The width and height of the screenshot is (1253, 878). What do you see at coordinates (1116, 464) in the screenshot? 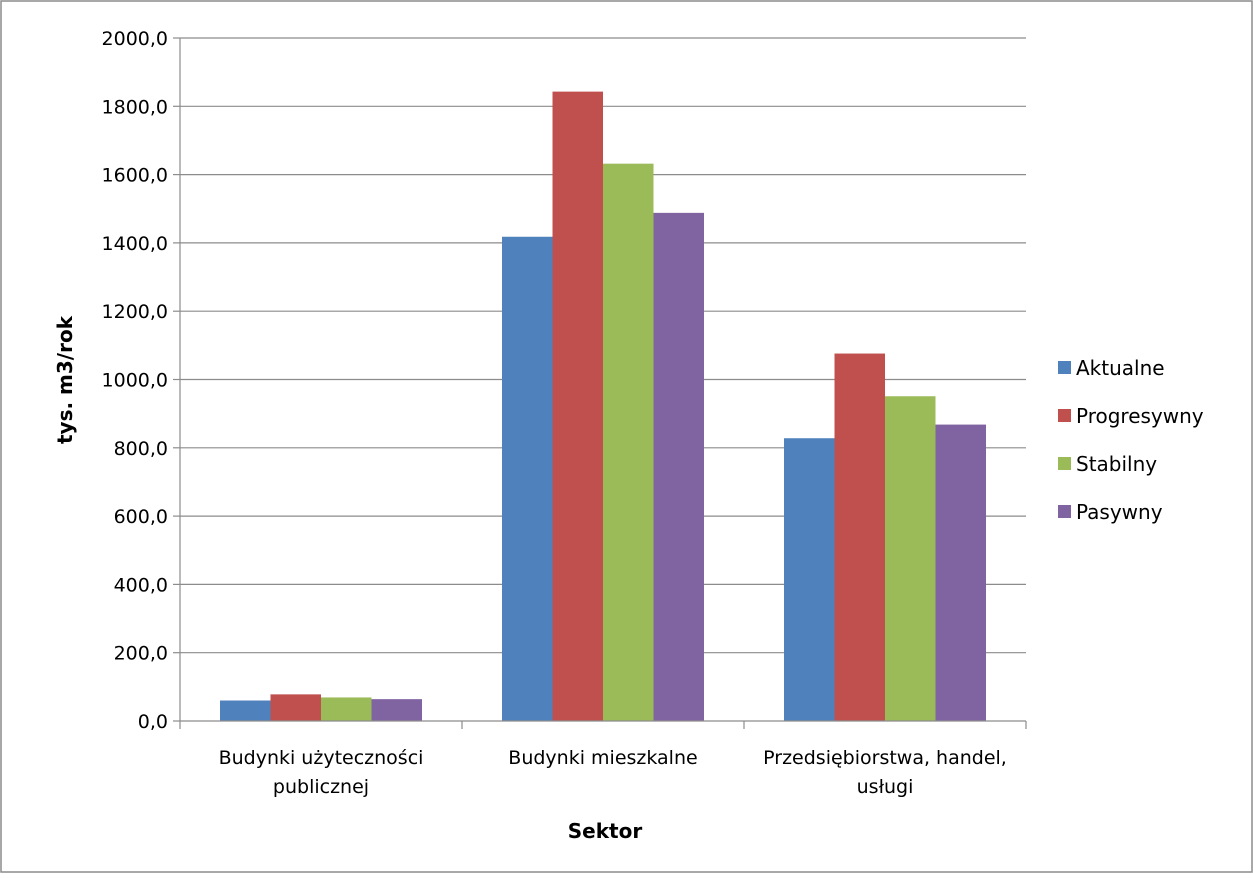
I see `legend-label: Stabilny` at bounding box center [1116, 464].